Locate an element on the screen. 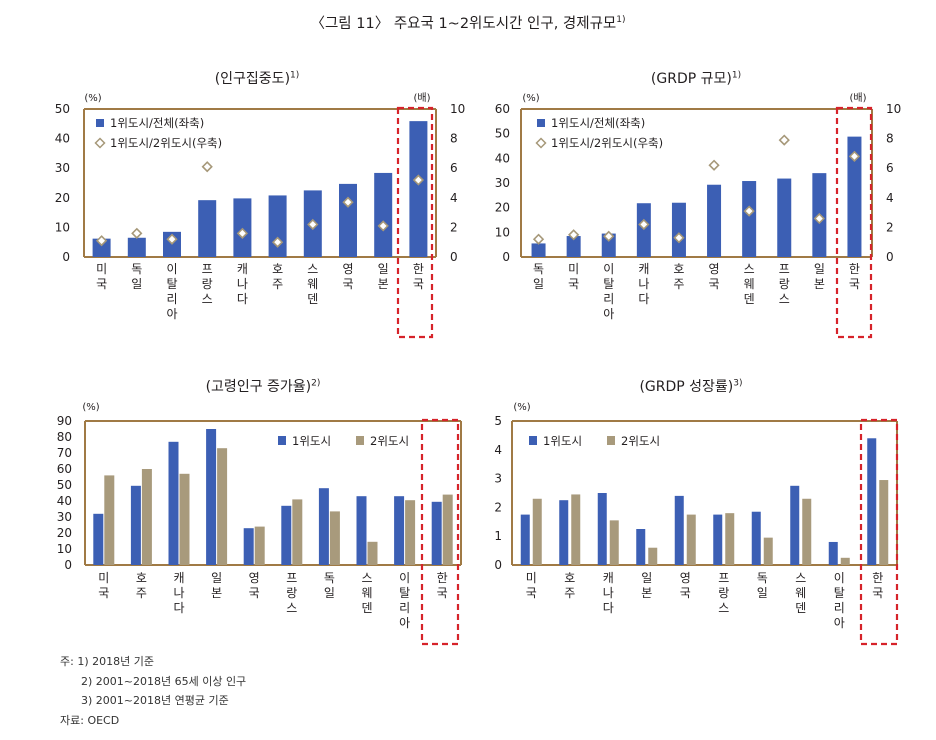  diamond-marker-일본 is located at coordinates (819, 218).